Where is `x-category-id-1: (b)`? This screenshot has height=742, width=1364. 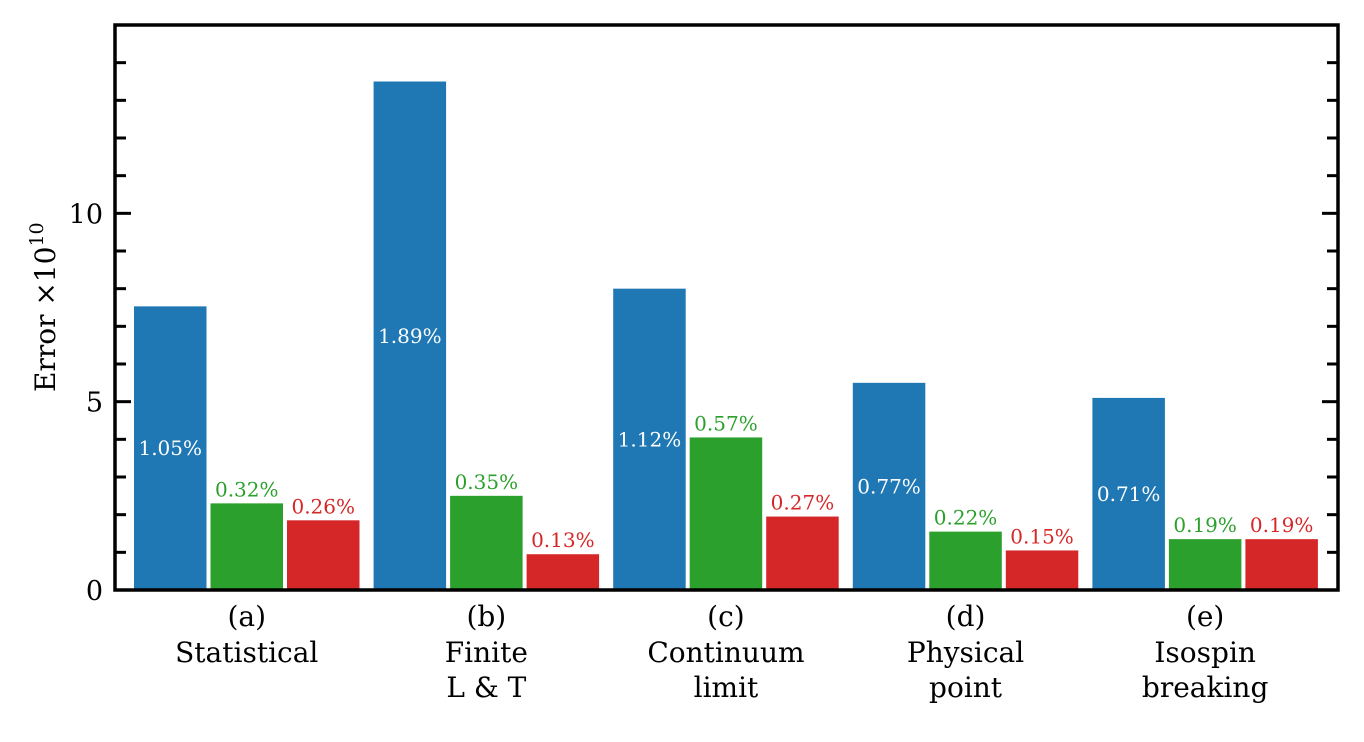
x-category-id-1: (b) is located at coordinates (486, 616).